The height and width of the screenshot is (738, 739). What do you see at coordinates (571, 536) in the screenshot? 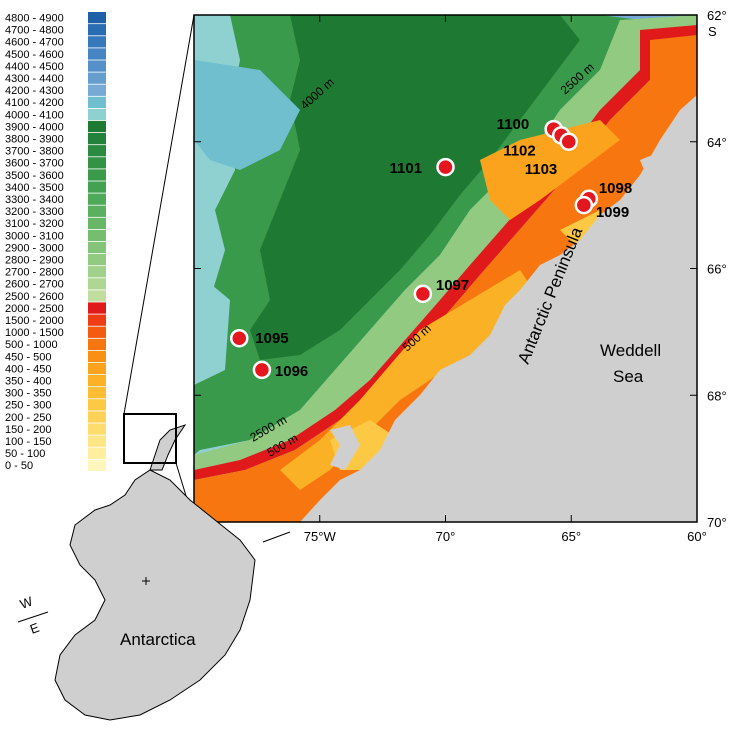
I see `longitude-tick-label: 65°` at bounding box center [571, 536].